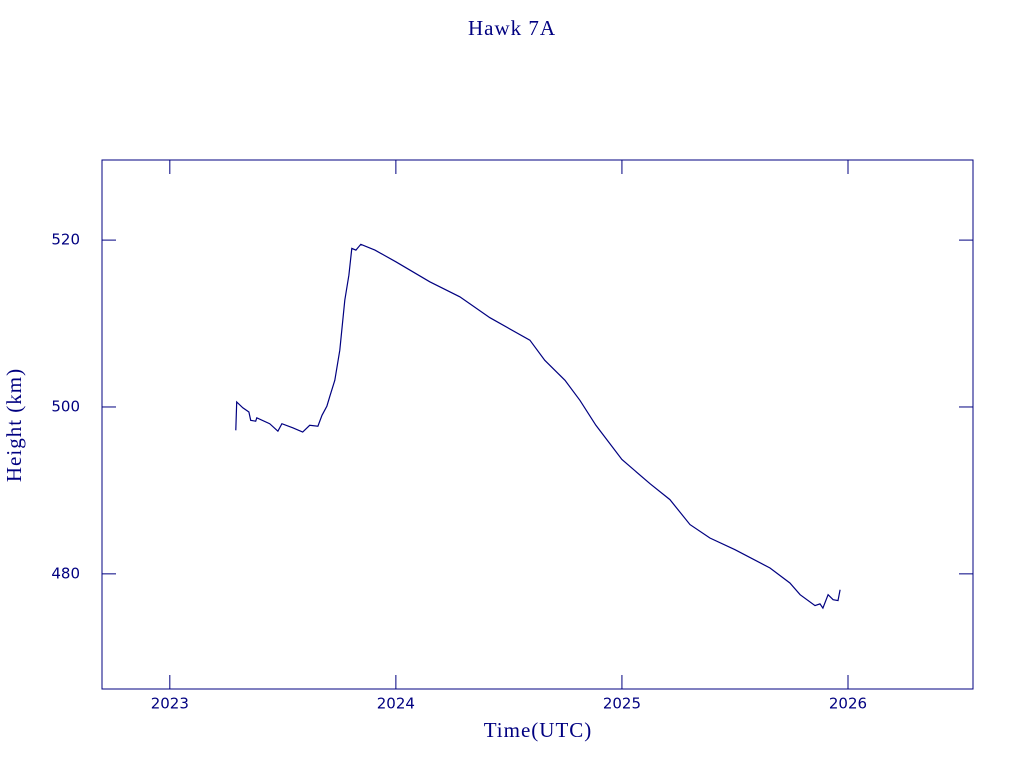  Describe the element at coordinates (65, 240) in the screenshot. I see `y-tick-label: 520` at that location.